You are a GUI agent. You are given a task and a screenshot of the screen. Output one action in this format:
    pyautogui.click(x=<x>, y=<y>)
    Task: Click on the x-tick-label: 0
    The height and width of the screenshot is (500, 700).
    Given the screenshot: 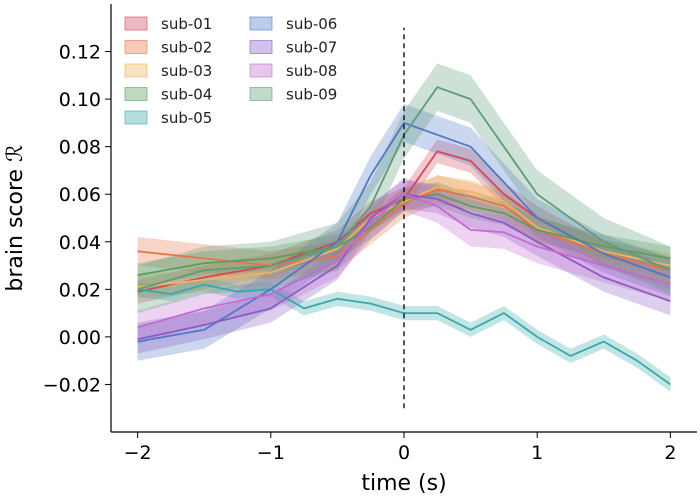 What is the action you would take?
    pyautogui.click(x=404, y=453)
    